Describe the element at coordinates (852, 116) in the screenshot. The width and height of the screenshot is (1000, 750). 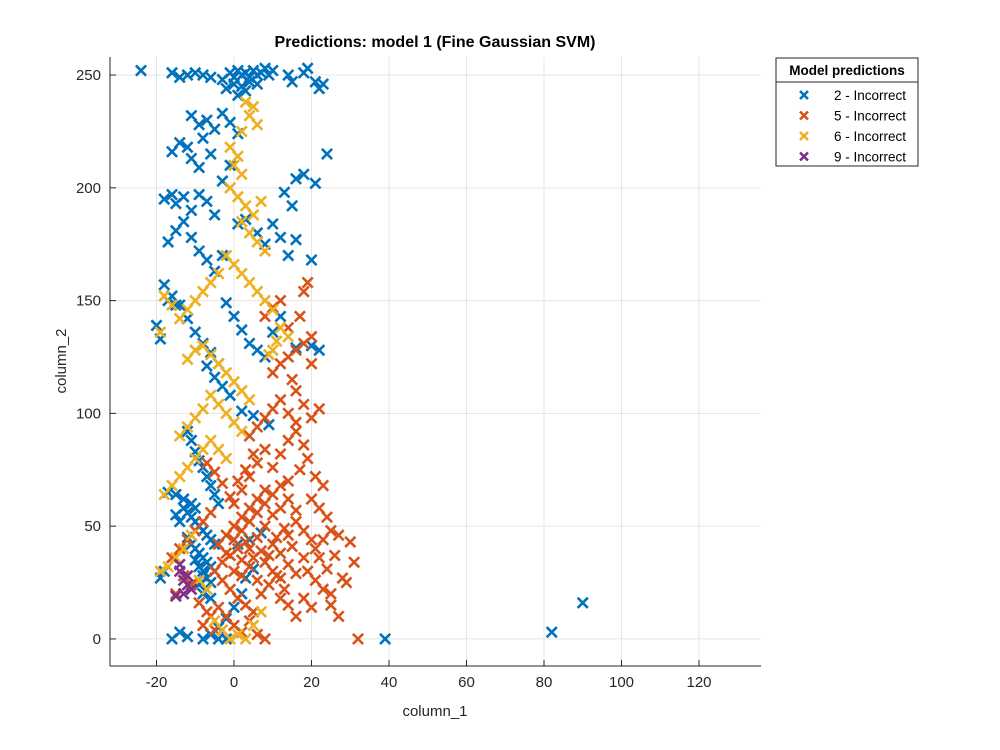
I see `legend-entry: 5 - Incorrect` at that location.